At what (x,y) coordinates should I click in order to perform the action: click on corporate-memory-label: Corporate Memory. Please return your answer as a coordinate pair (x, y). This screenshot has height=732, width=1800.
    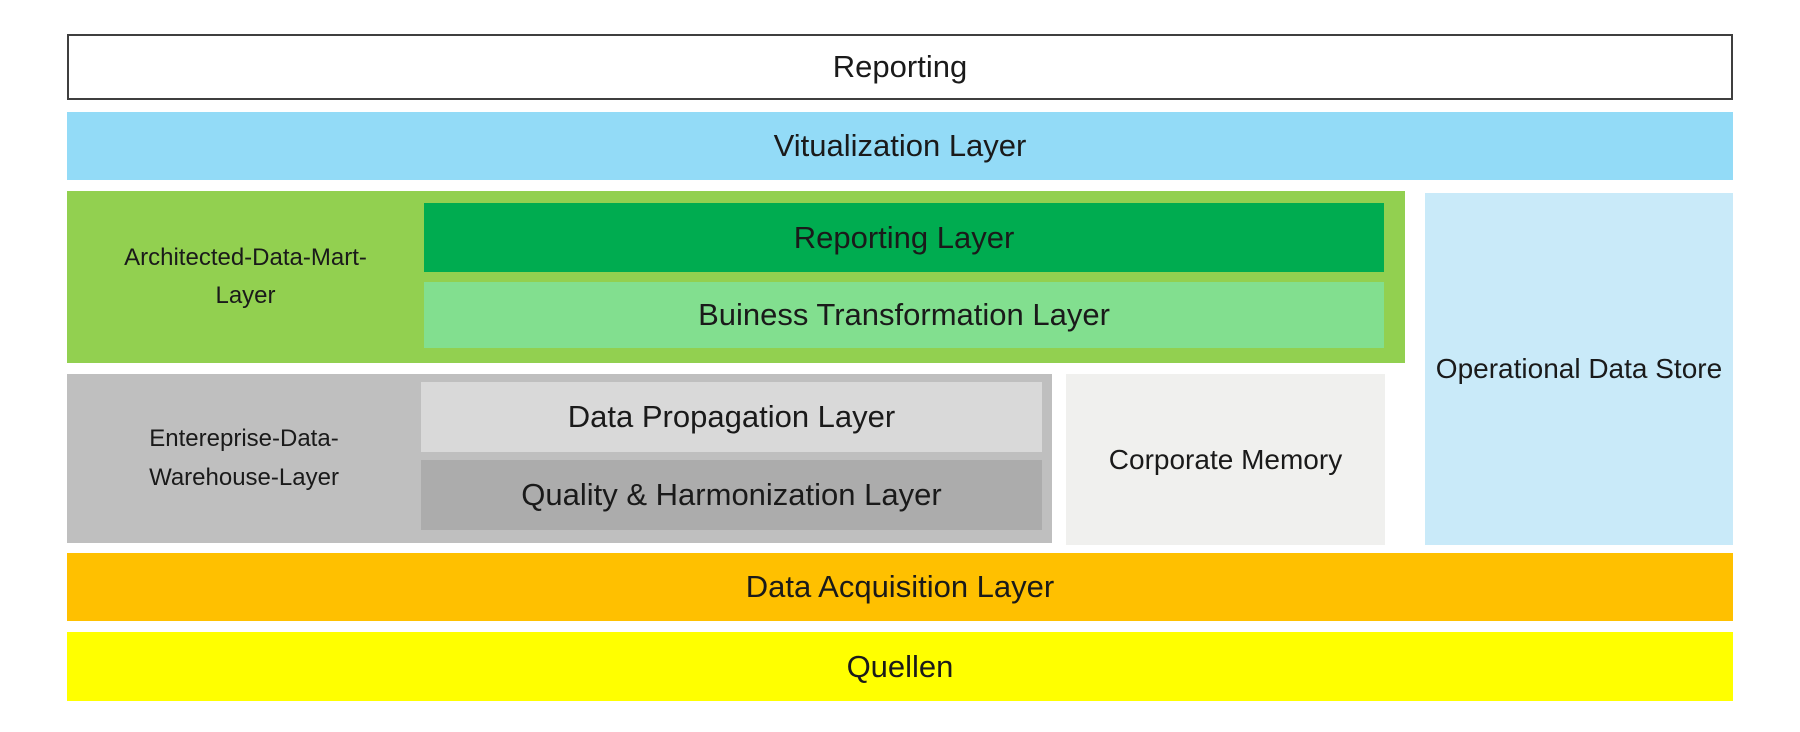
    Looking at the image, I should click on (1225, 459).